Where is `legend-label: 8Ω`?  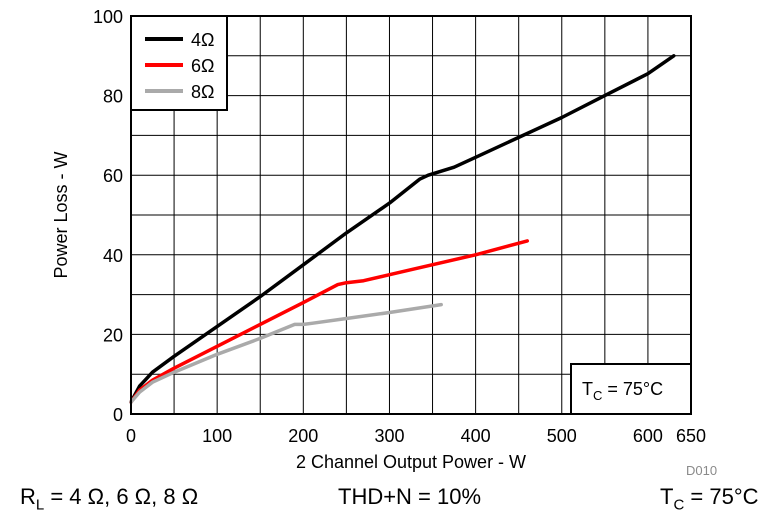
legend-label: 8Ω is located at coordinates (202, 92).